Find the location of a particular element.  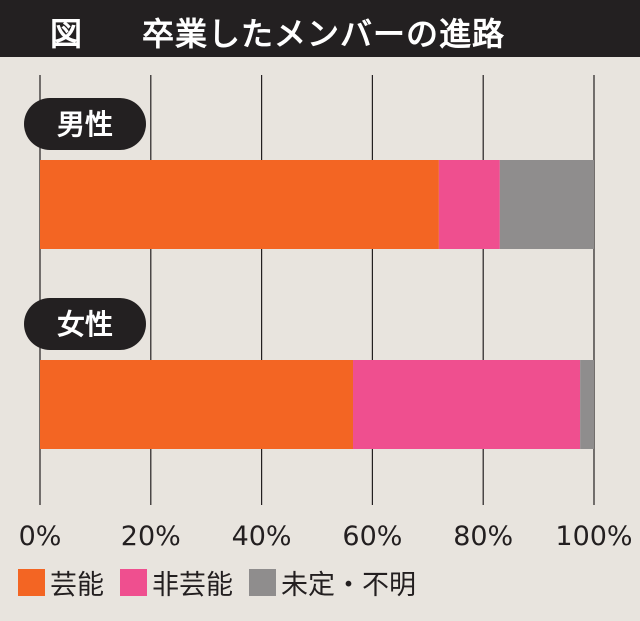

legend: 芸能 非芸能 未定・不明 is located at coordinates (225, 582).